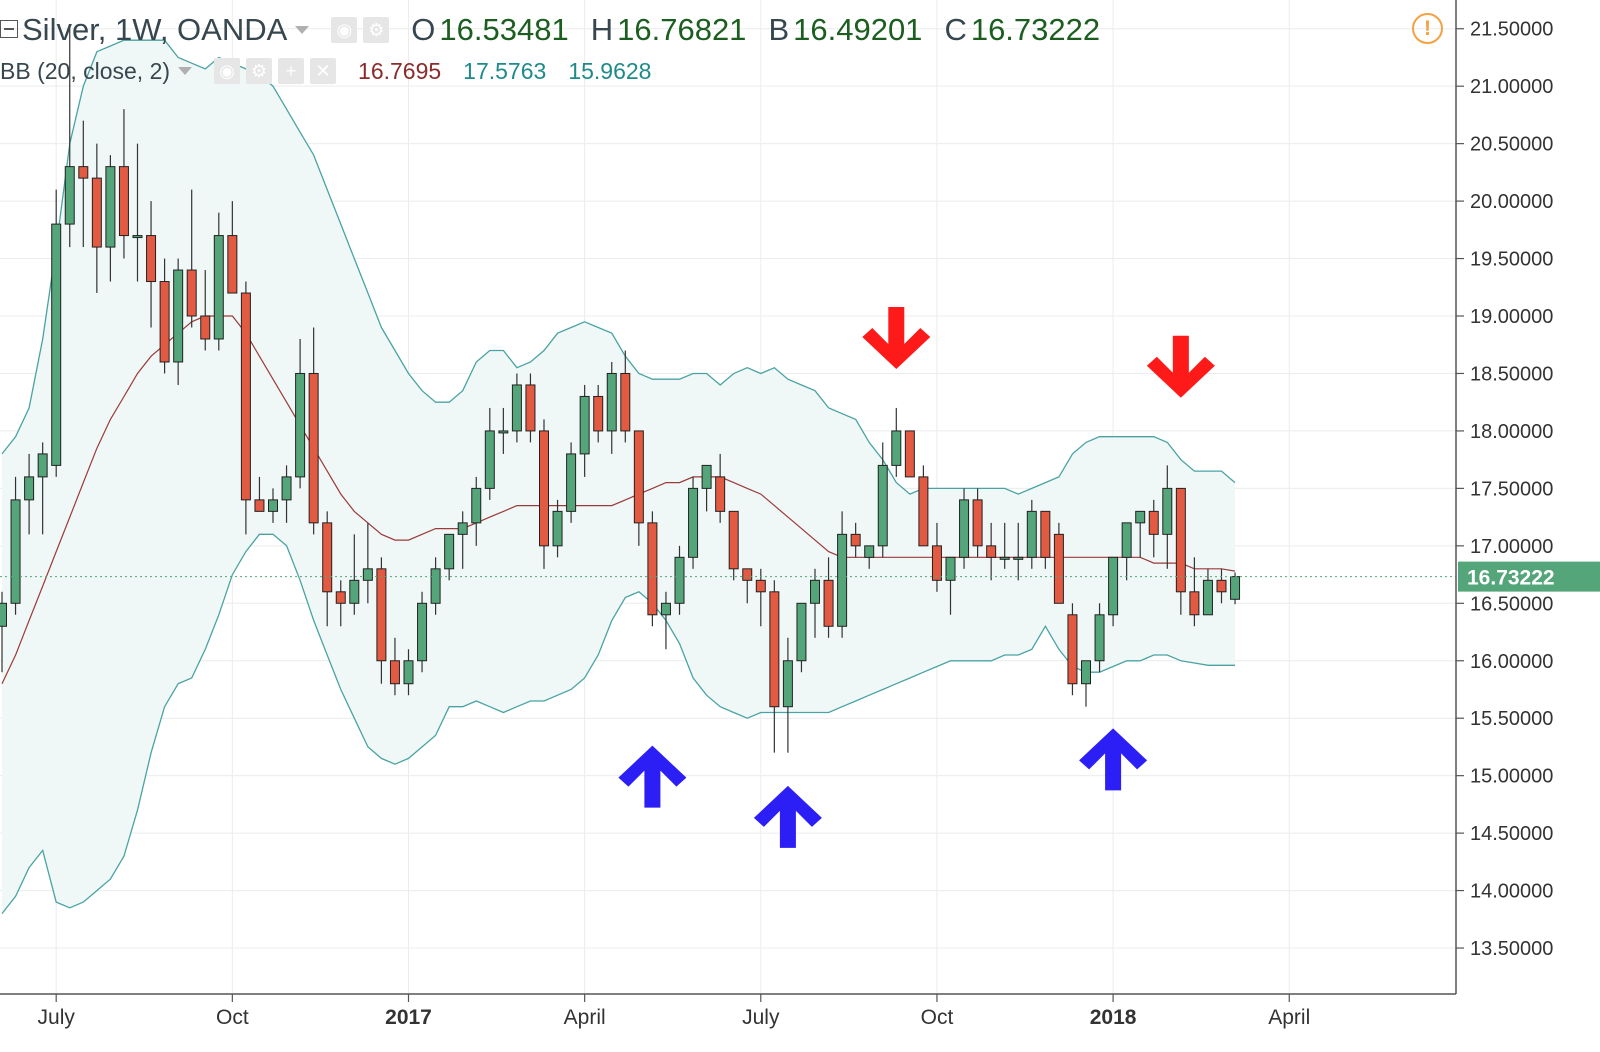  I want to click on indicator-middle-value: 16.7695, so click(400, 70).